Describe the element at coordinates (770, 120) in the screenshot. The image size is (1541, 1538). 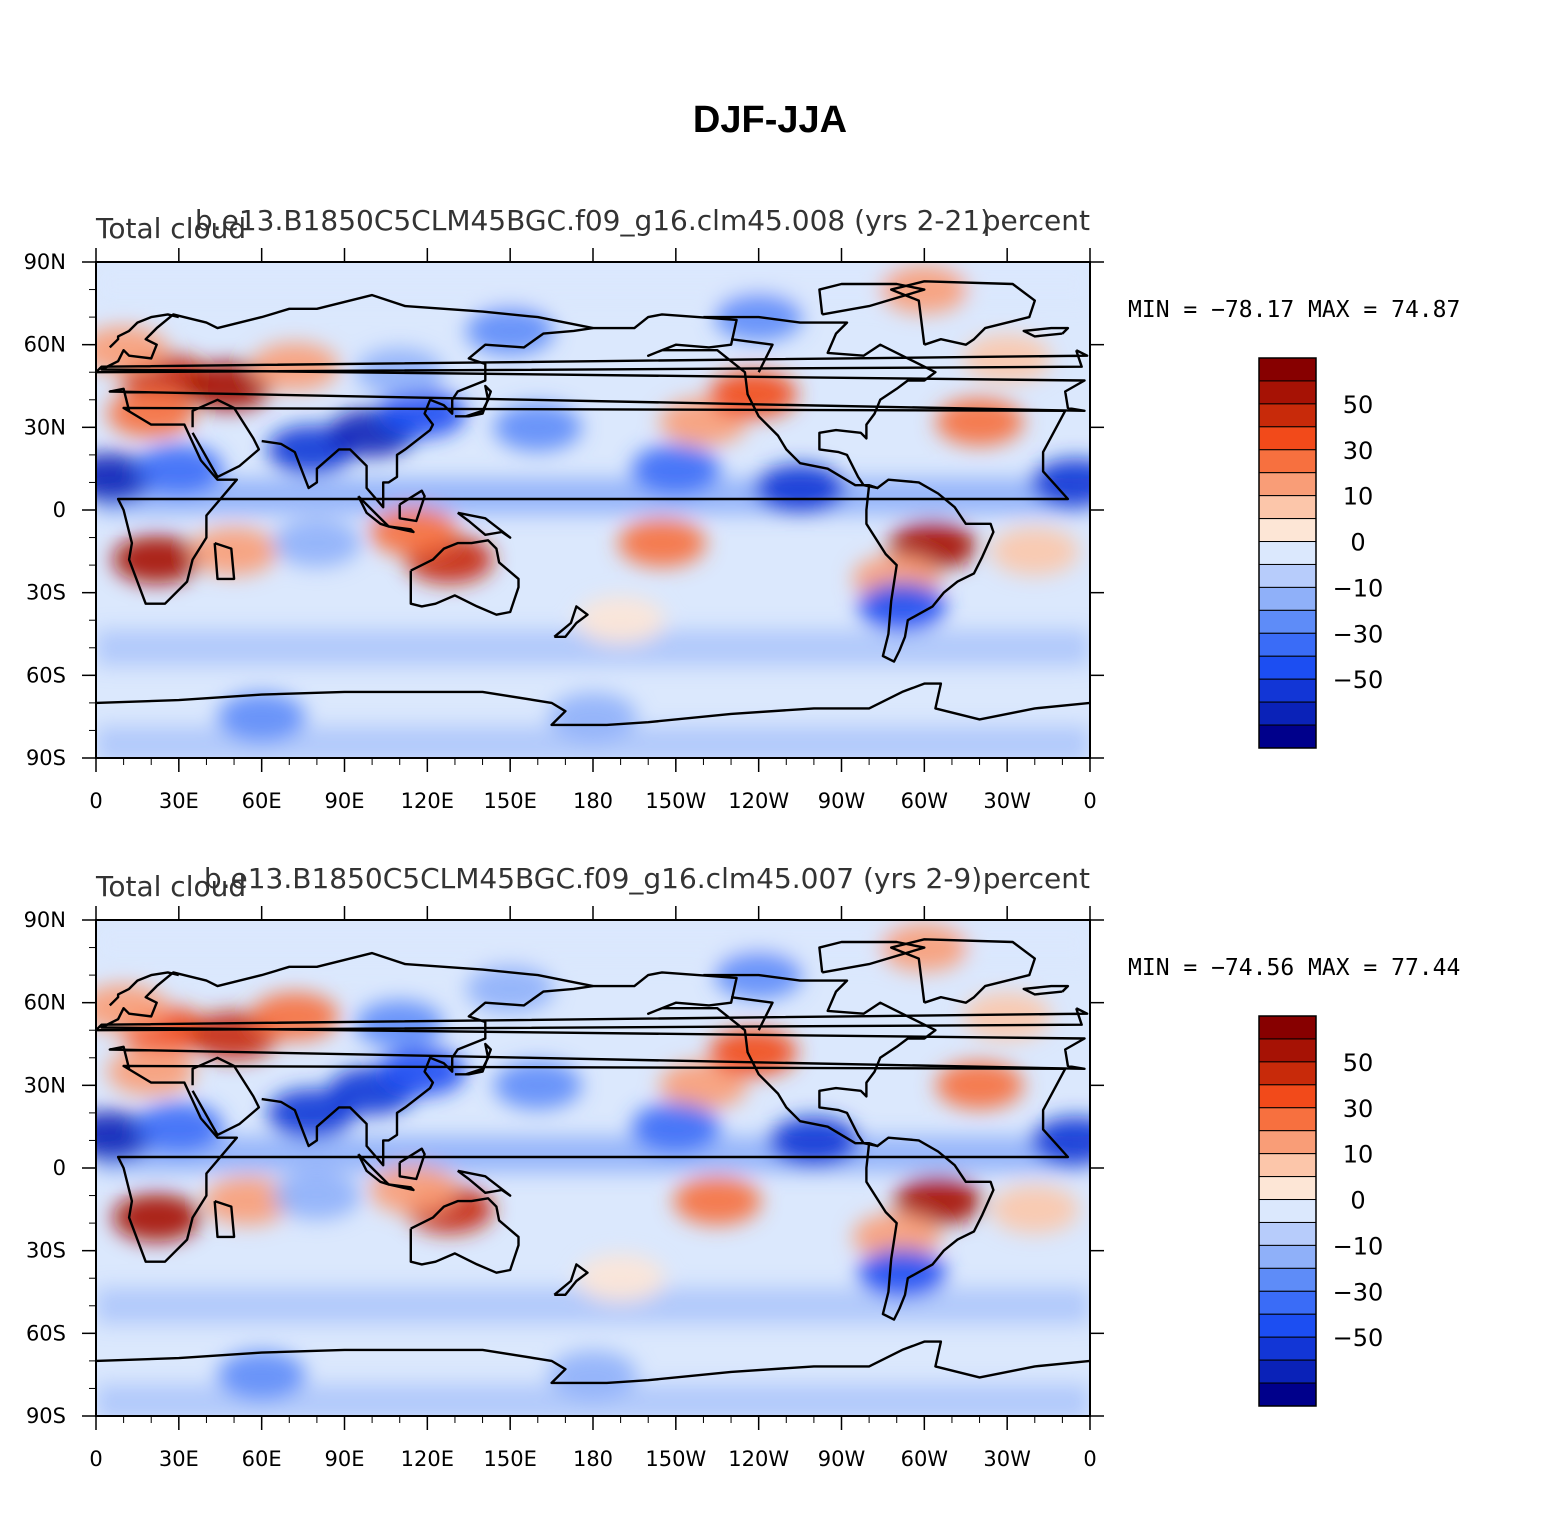
I see `figure-title: DJF-JJA` at that location.